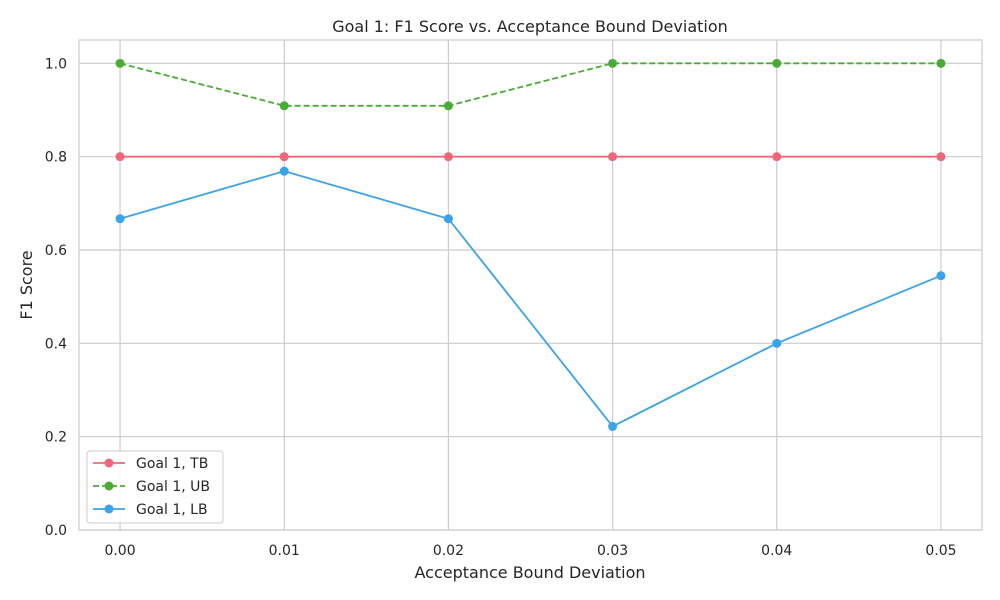 Image resolution: width=1000 pixels, height=600 pixels. Describe the element at coordinates (172, 464) in the screenshot. I see `legend-label: Goal 1, TB` at that location.